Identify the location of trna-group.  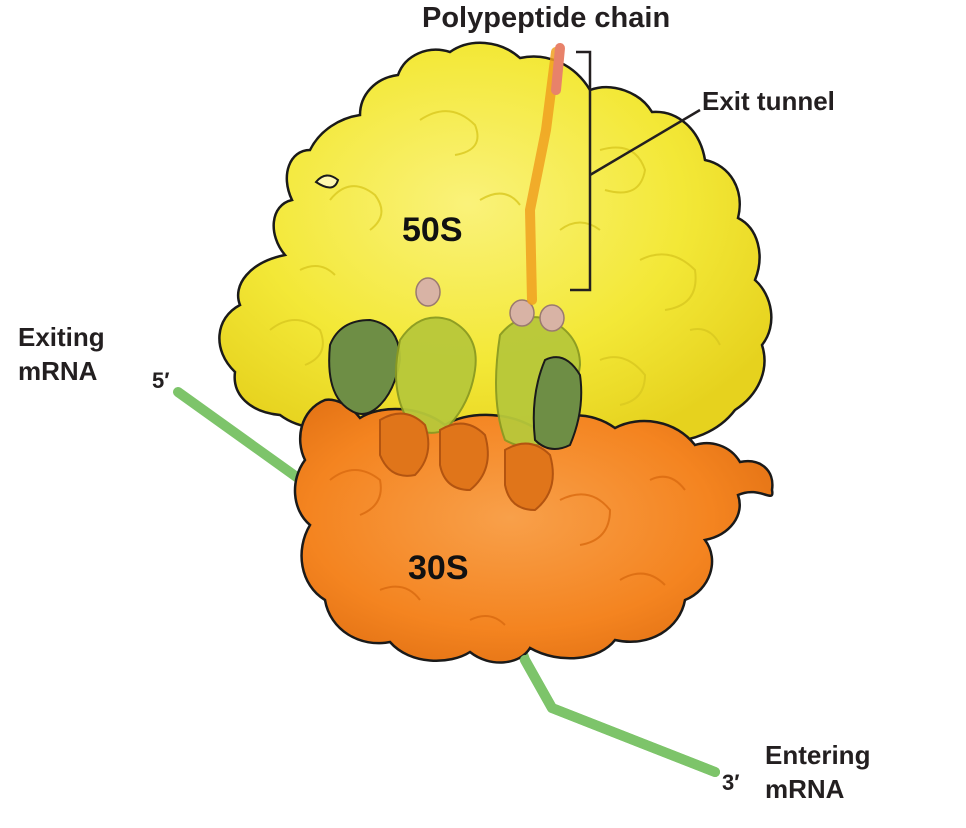
(455, 394).